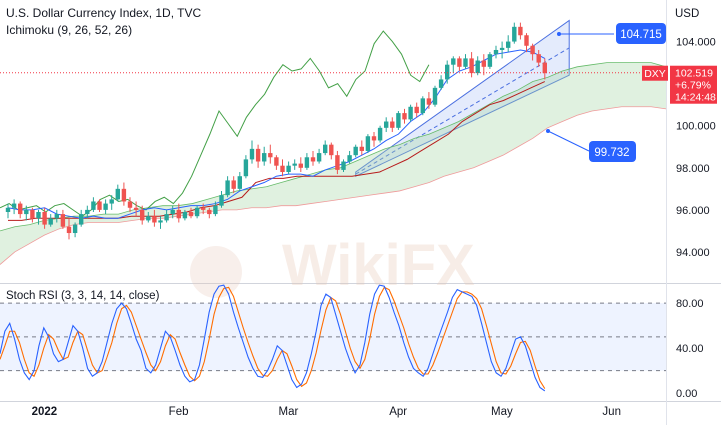  What do you see at coordinates (462, 98) in the screenshot?
I see `regression-channel` at bounding box center [462, 98].